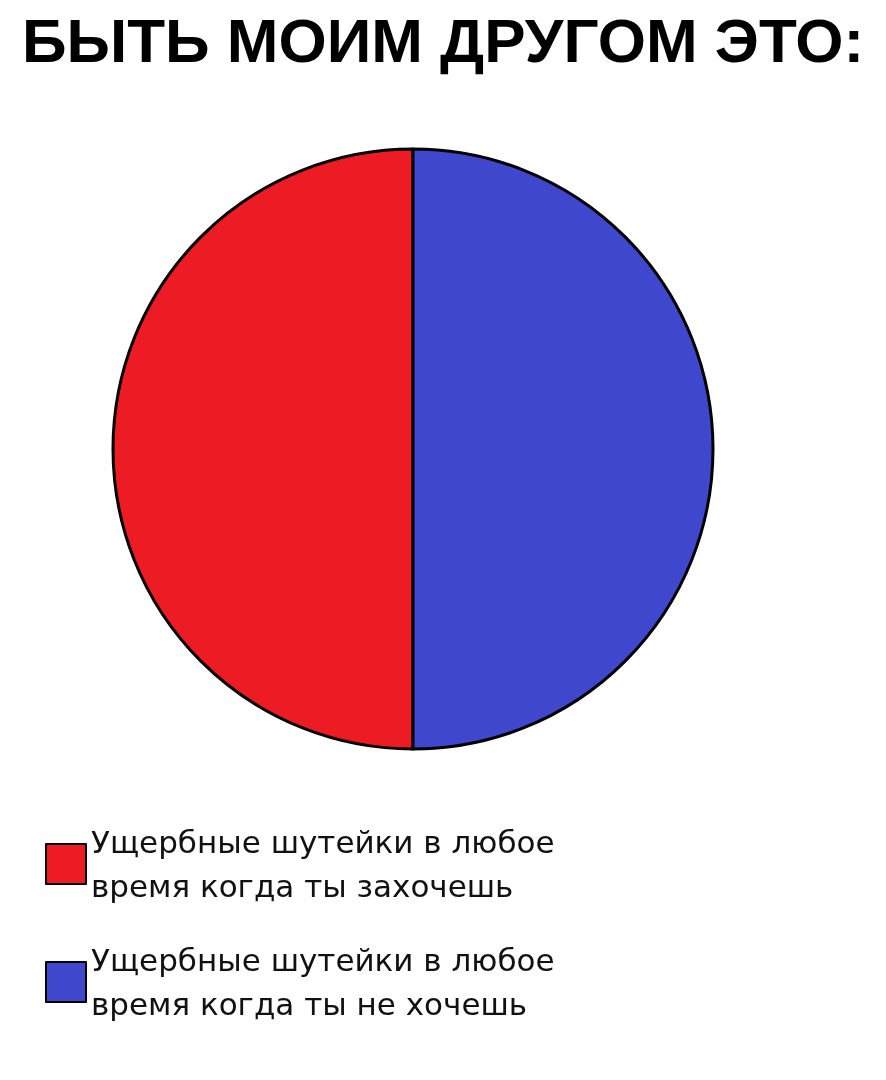  What do you see at coordinates (443, 40) in the screenshot?
I see `chart-title: БЫТЬ МОИМ ДРУГОМ ЭТО:` at bounding box center [443, 40].